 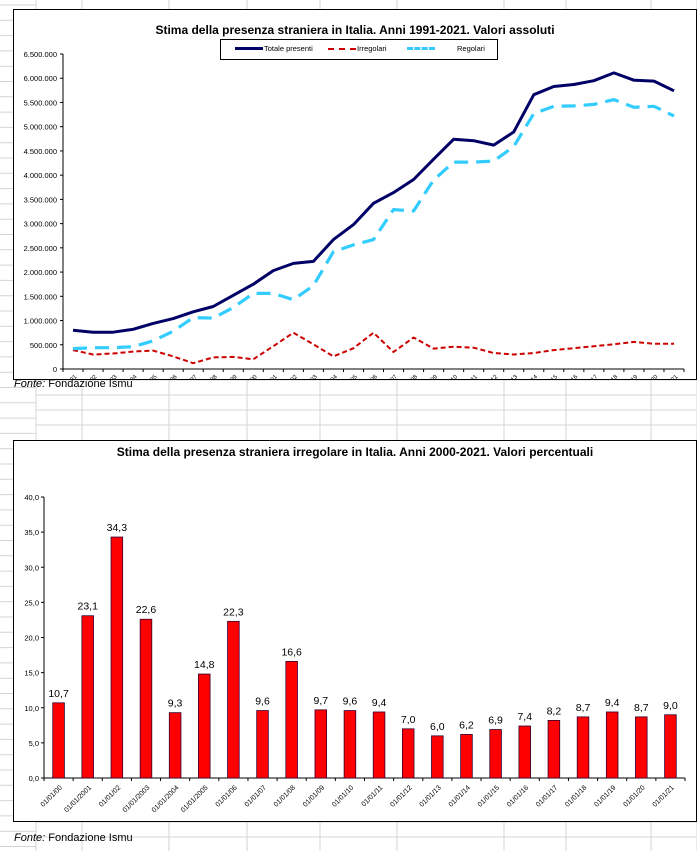 I want to click on y-tick-label: 40,0, so click(x=31, y=497).